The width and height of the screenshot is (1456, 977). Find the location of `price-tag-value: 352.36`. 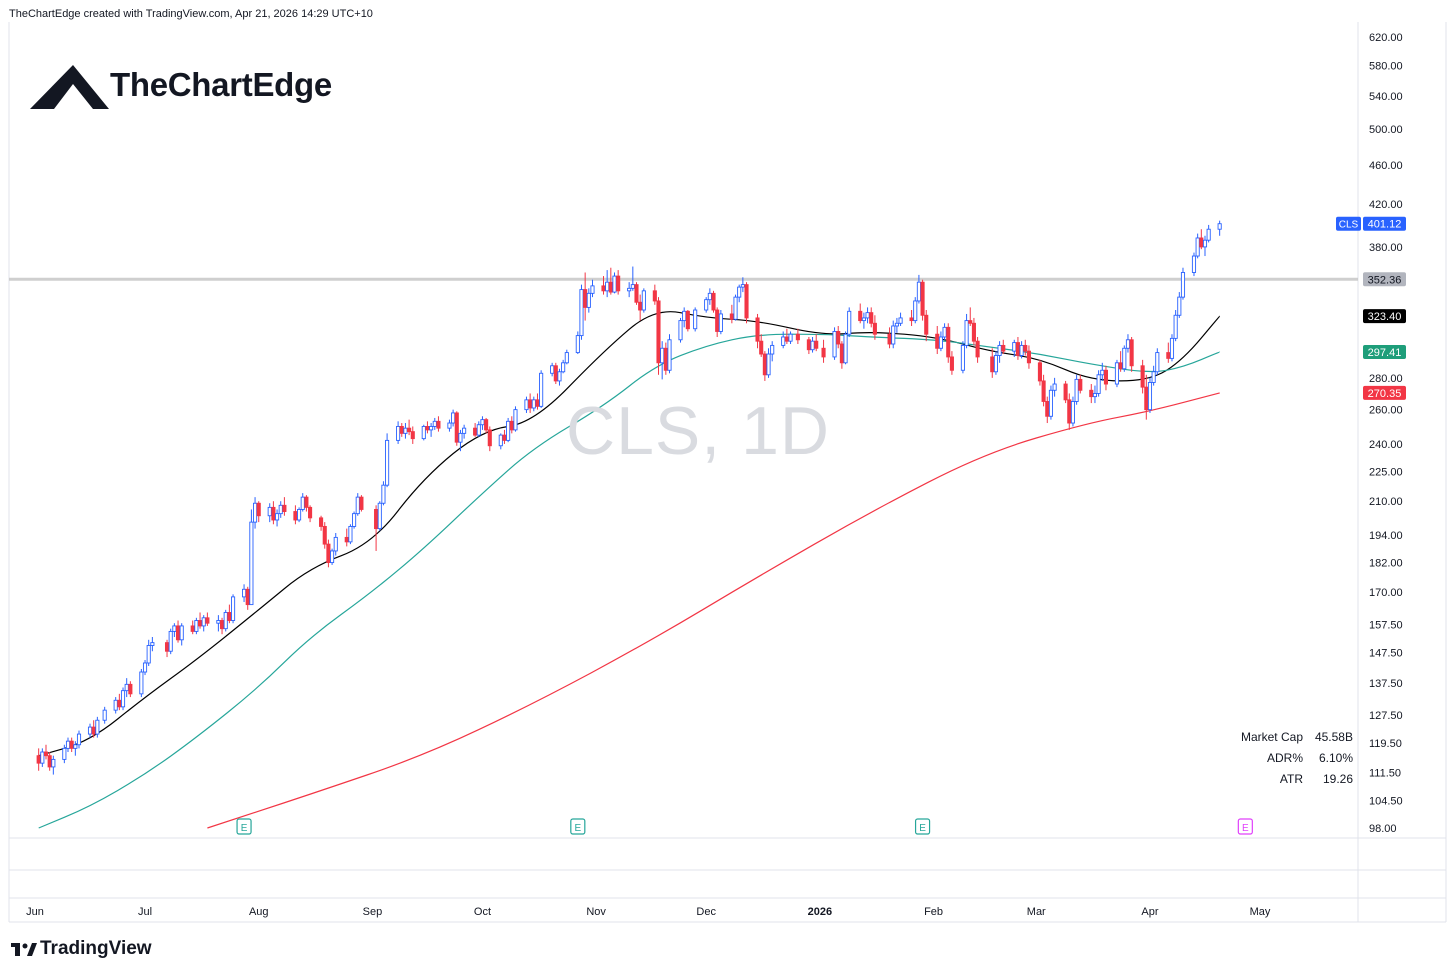

price-tag-value: 352.36 is located at coordinates (1385, 280).